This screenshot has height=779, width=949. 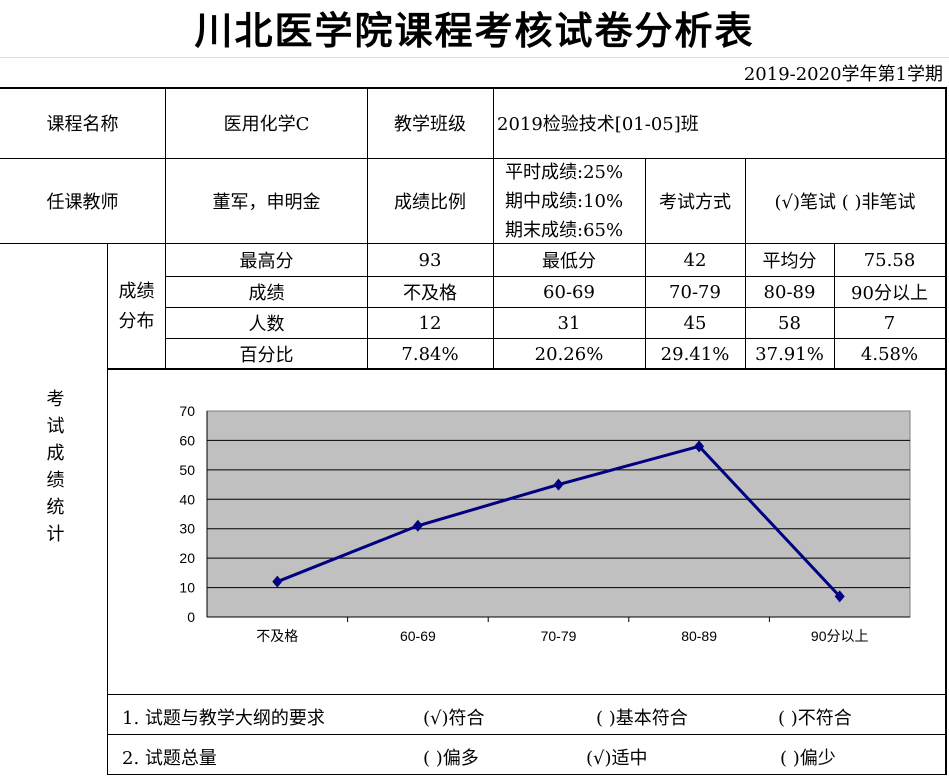 What do you see at coordinates (430, 202) in the screenshot?
I see `ratio-label: 成绩比例` at bounding box center [430, 202].